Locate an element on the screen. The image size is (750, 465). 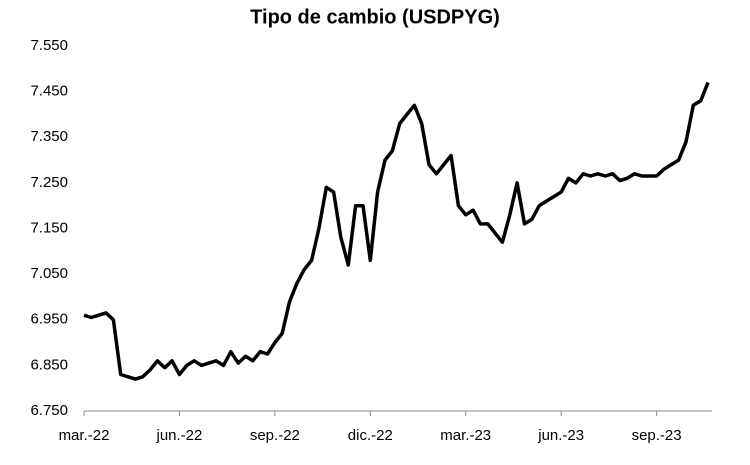
x-tick-label: sep.-23 is located at coordinates (657, 435).